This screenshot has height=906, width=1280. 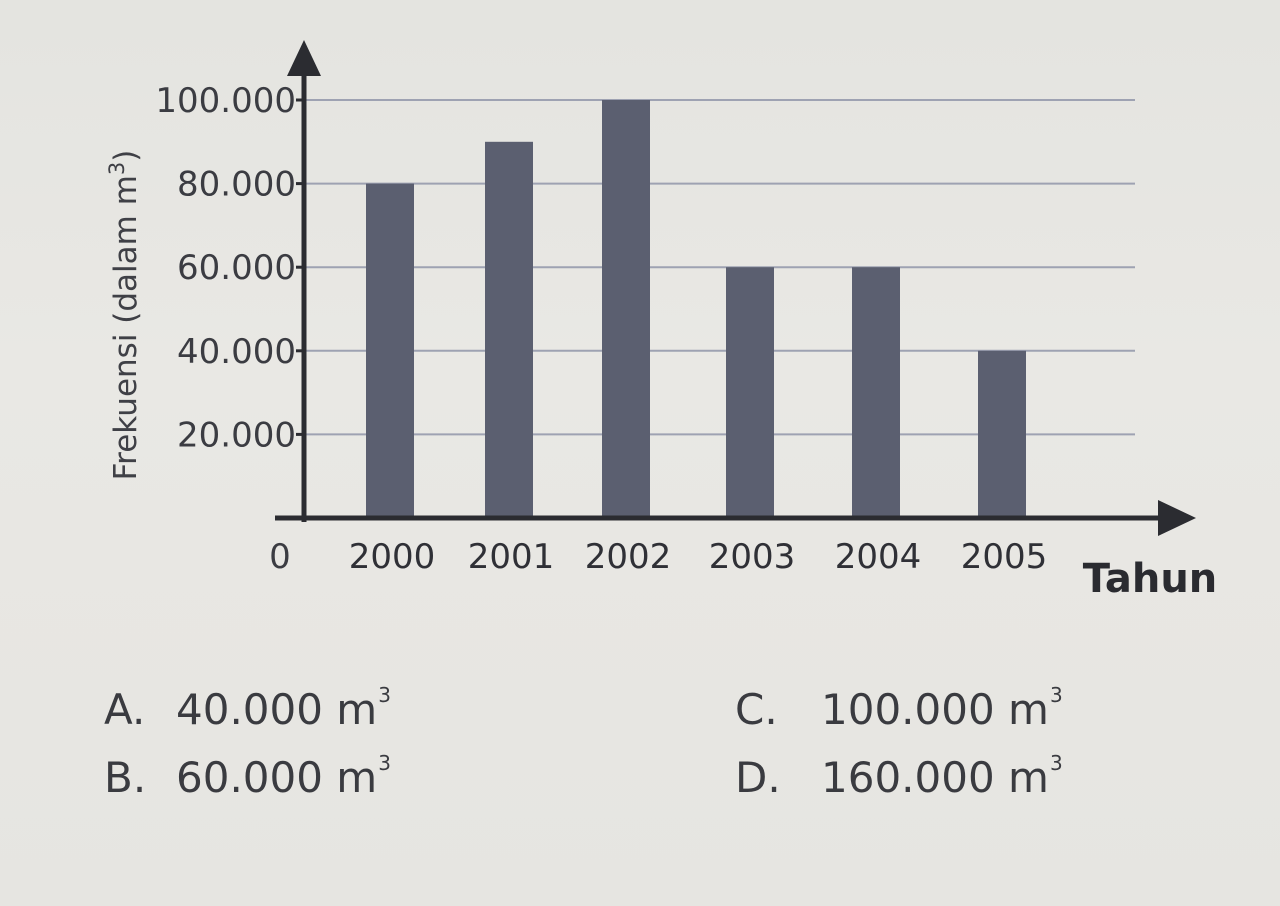 I want to click on option-b-value: 60.000 m, so click(x=277, y=777).